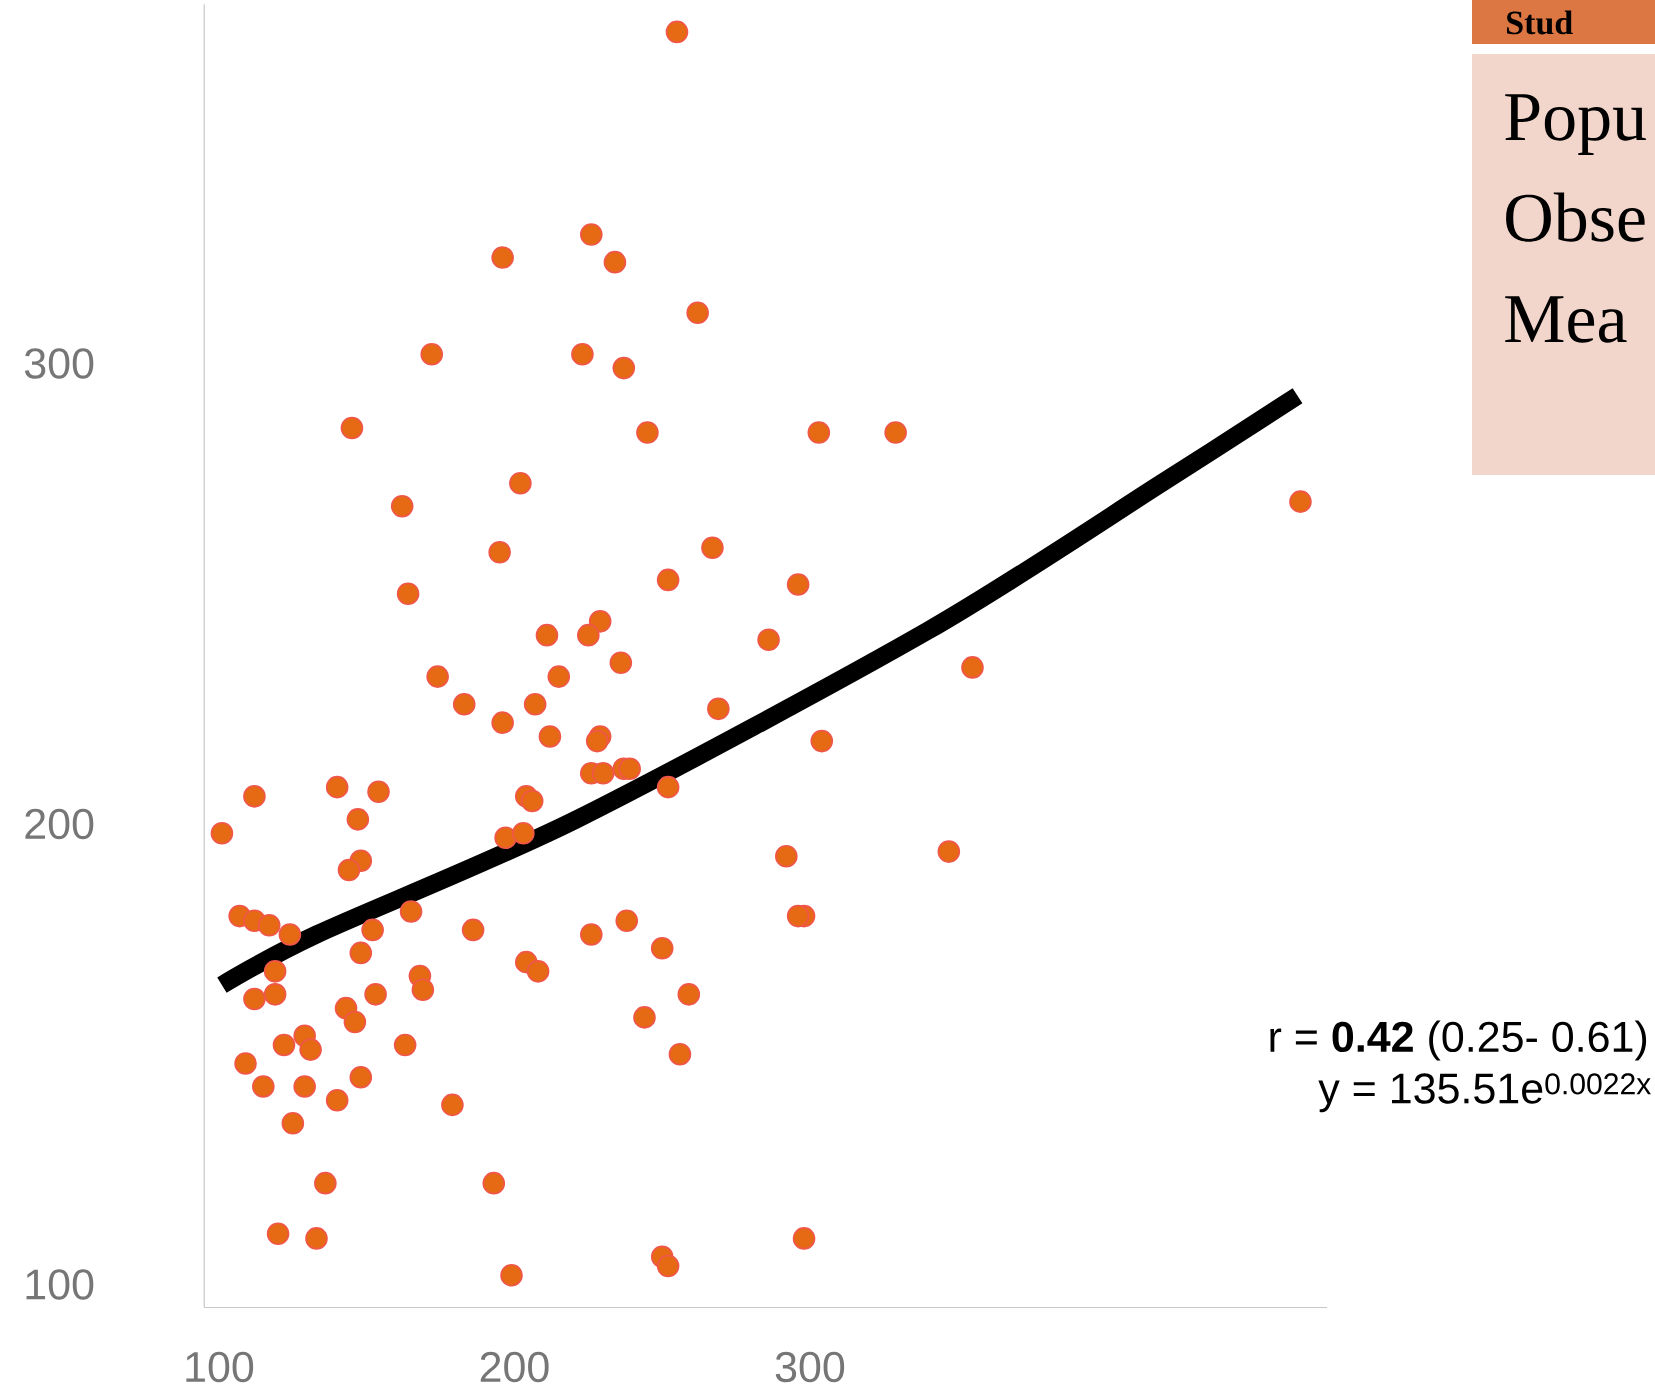  Describe the element at coordinates (514, 1367) in the screenshot. I see `x-tick-label: 200` at that location.